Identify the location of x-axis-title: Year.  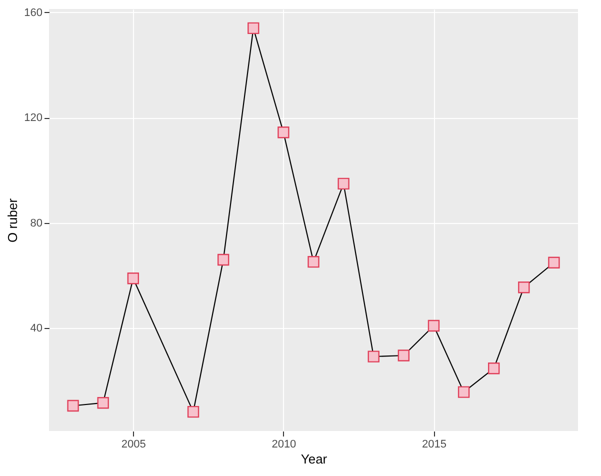
(314, 459).